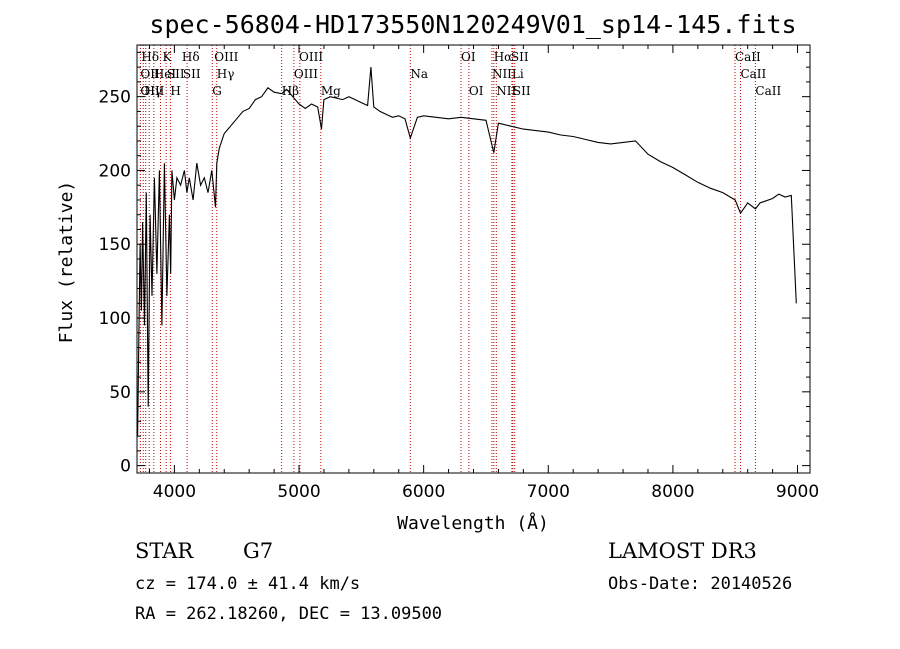 The image size is (900, 649). Describe the element at coordinates (298, 492) in the screenshot. I see `x-tick-label: 5000` at that location.